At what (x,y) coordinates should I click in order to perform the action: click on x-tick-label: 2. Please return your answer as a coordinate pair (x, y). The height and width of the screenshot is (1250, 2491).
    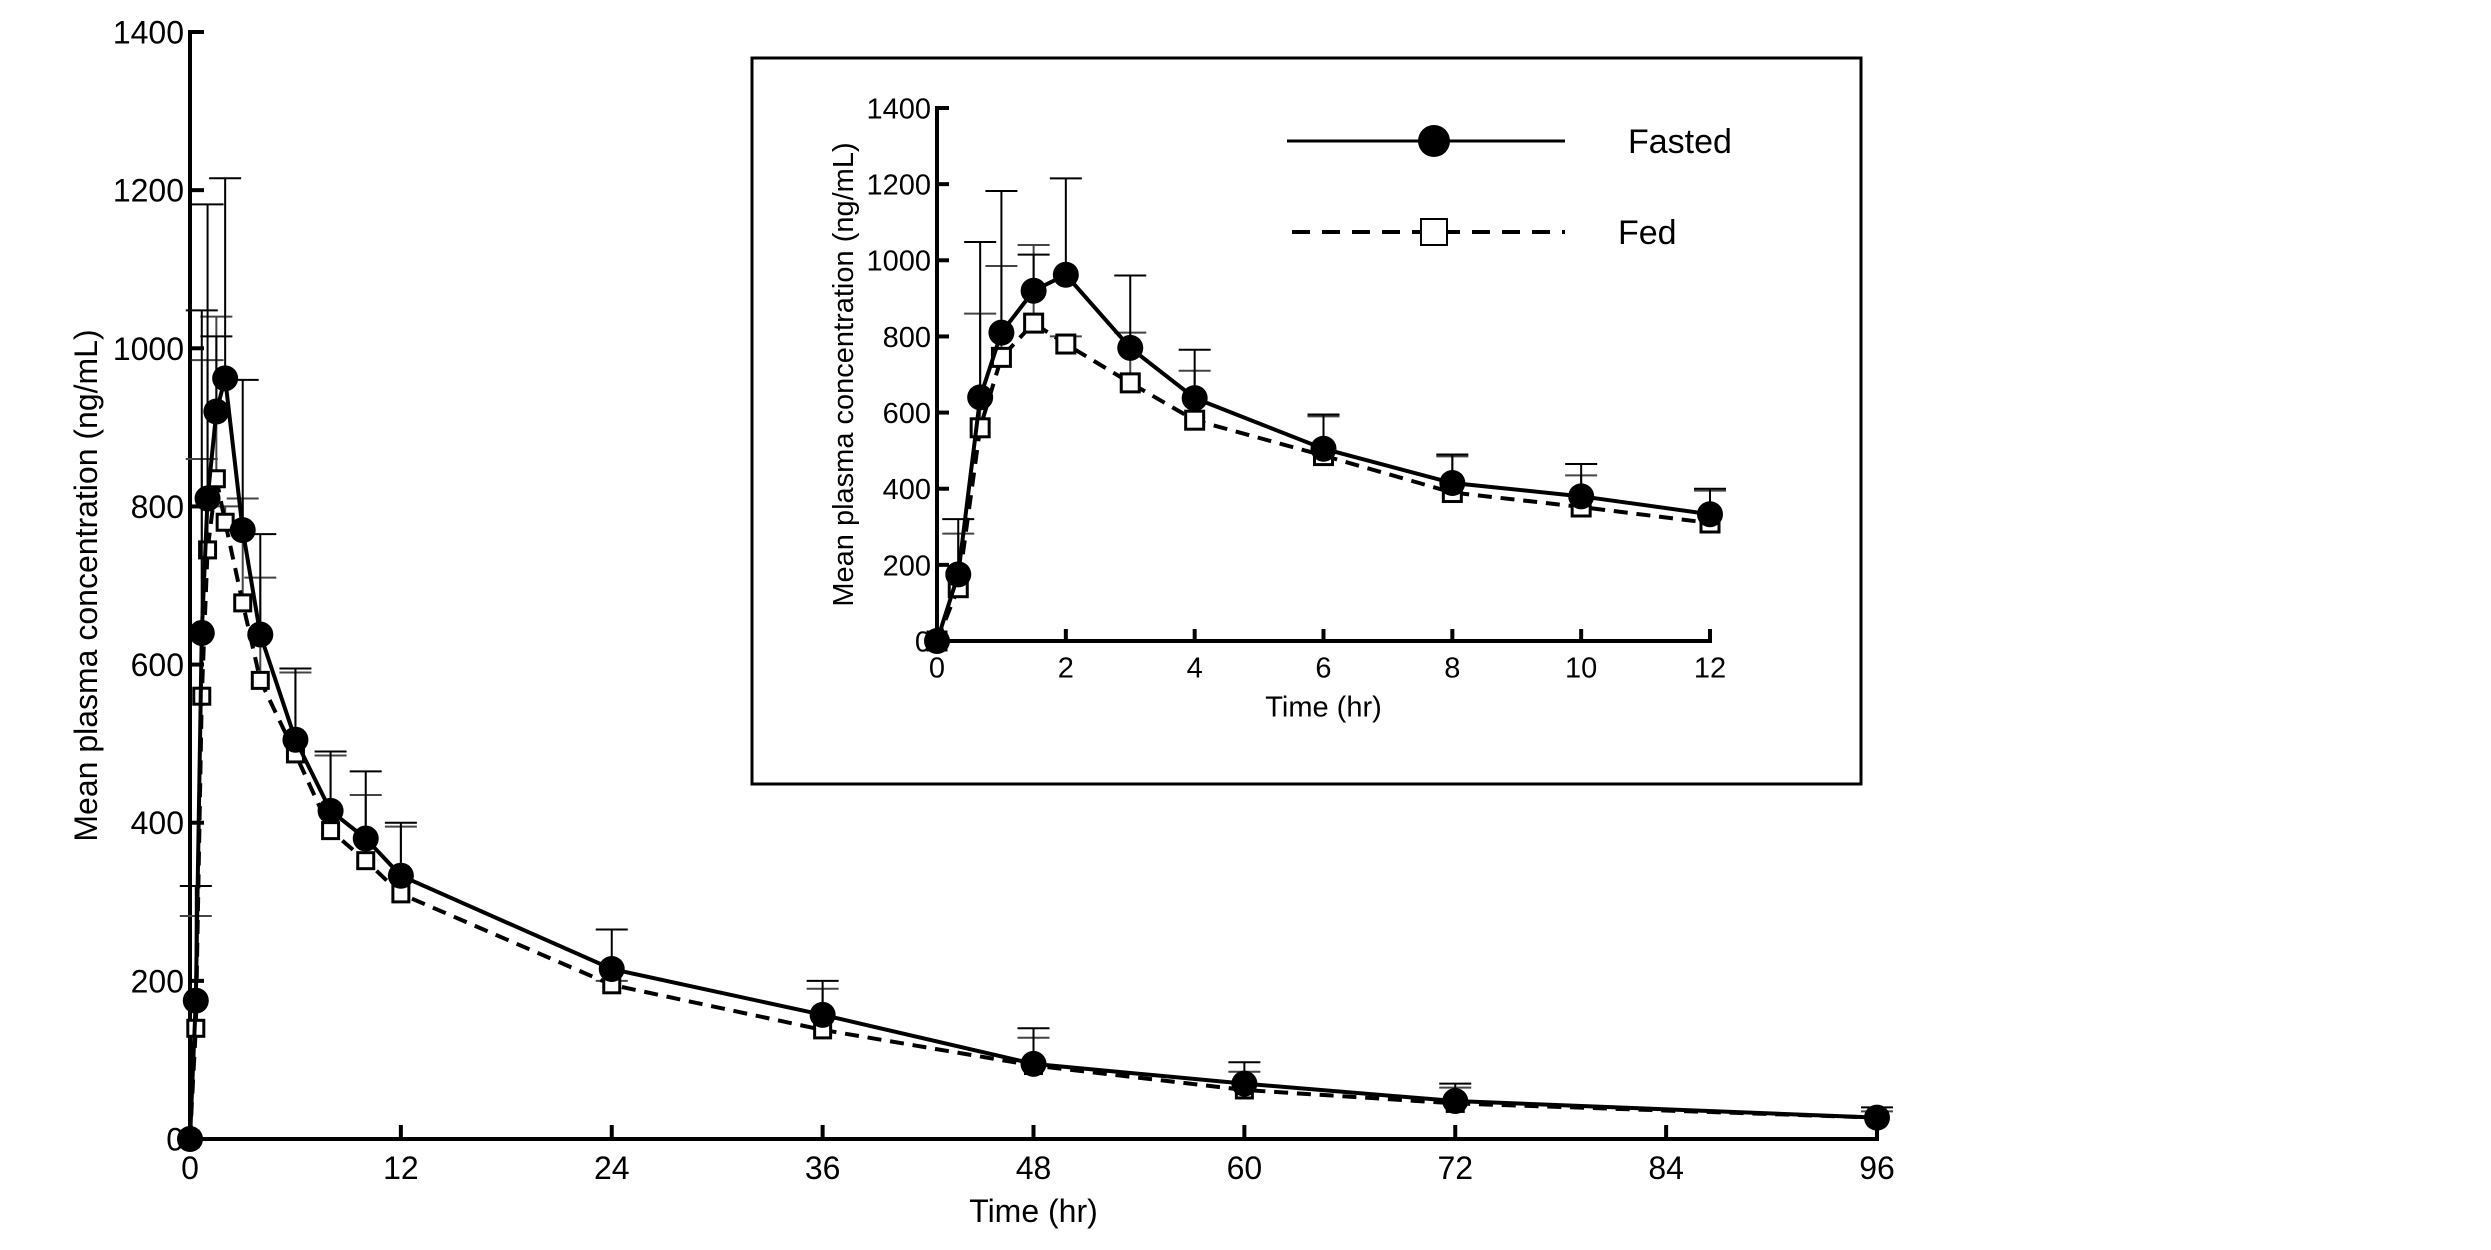
    Looking at the image, I should click on (1066, 668).